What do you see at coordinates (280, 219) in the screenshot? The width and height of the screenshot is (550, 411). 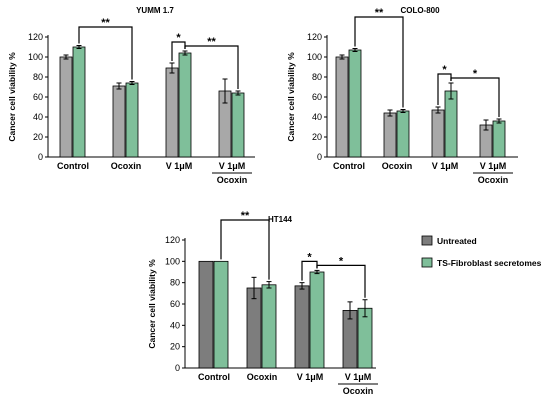 I see `chart-title: HT144` at bounding box center [280, 219].